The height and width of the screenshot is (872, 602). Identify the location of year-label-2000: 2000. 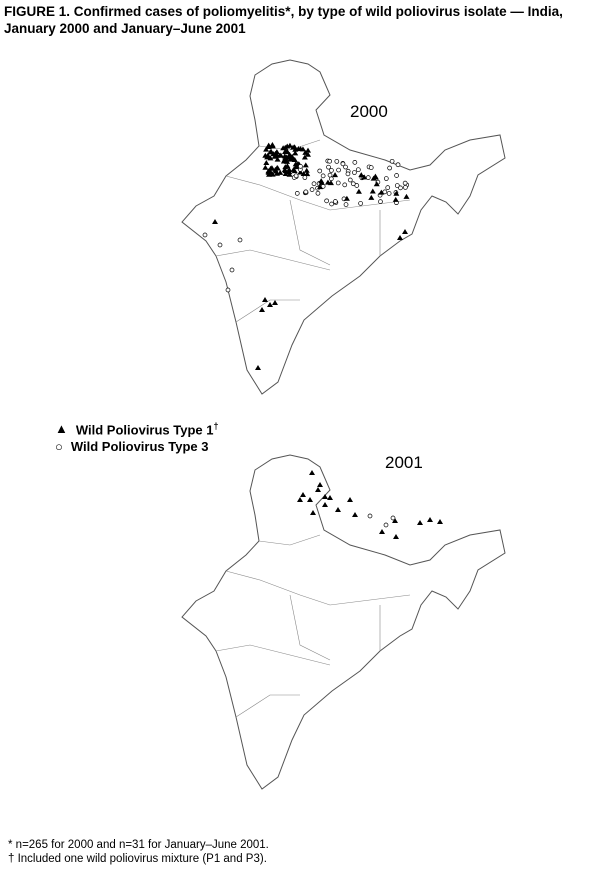
(369, 111).